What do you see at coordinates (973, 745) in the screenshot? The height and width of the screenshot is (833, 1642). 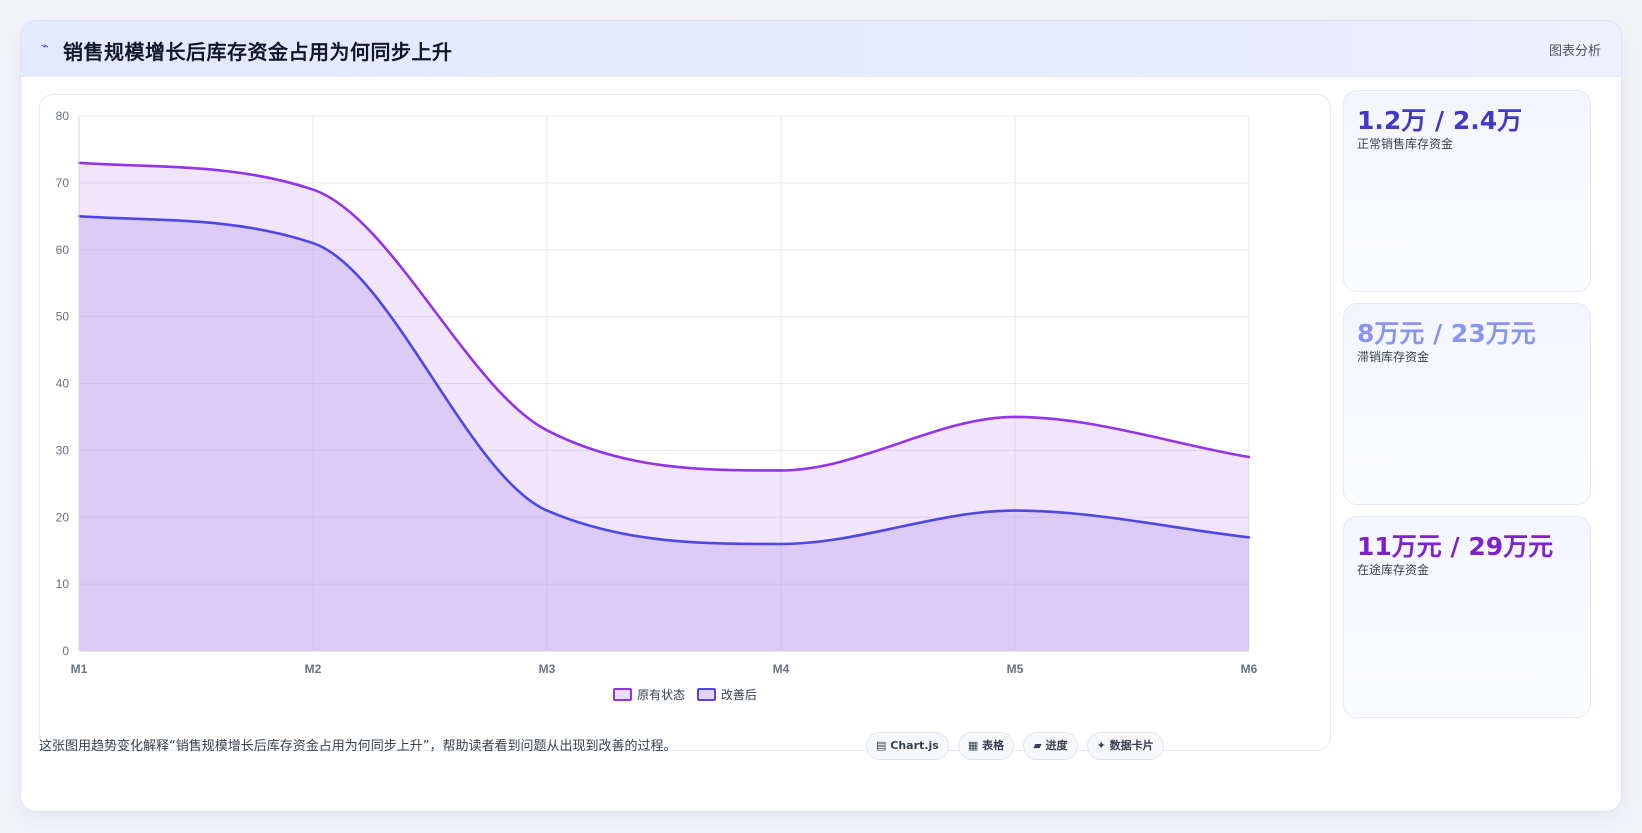 I see `table-icon: ▦` at bounding box center [973, 745].